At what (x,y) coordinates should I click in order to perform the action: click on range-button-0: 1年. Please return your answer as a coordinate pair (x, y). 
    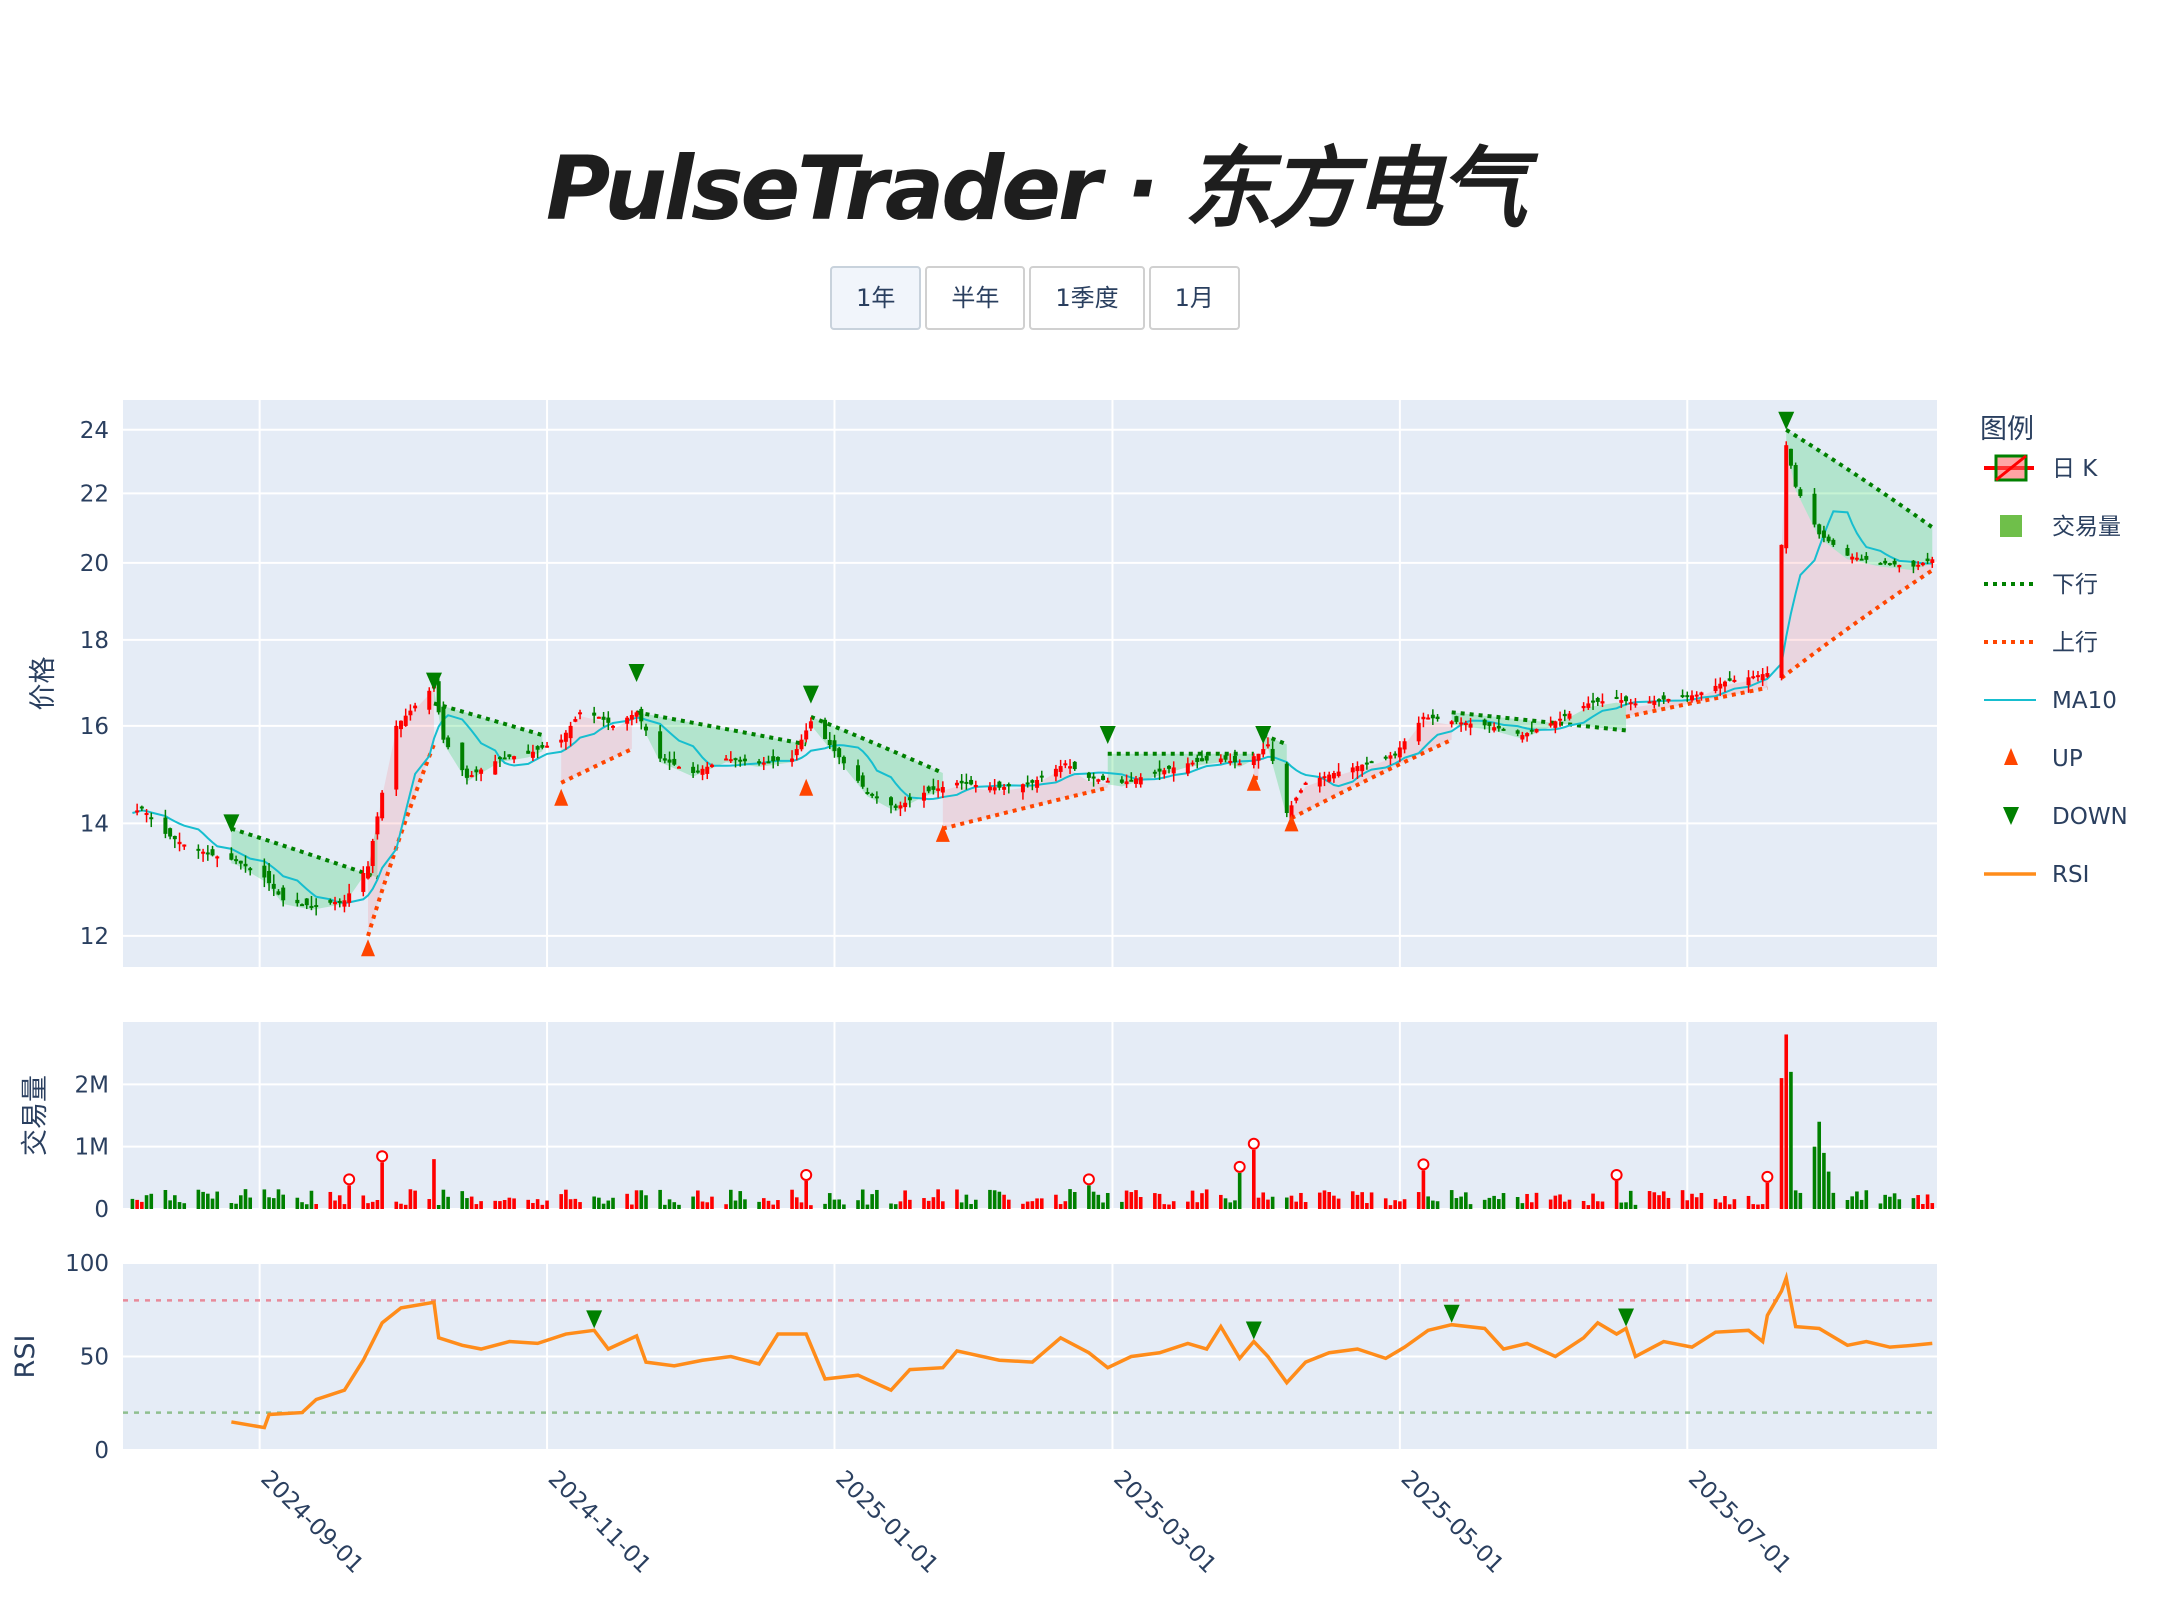
    Looking at the image, I should click on (876, 298).